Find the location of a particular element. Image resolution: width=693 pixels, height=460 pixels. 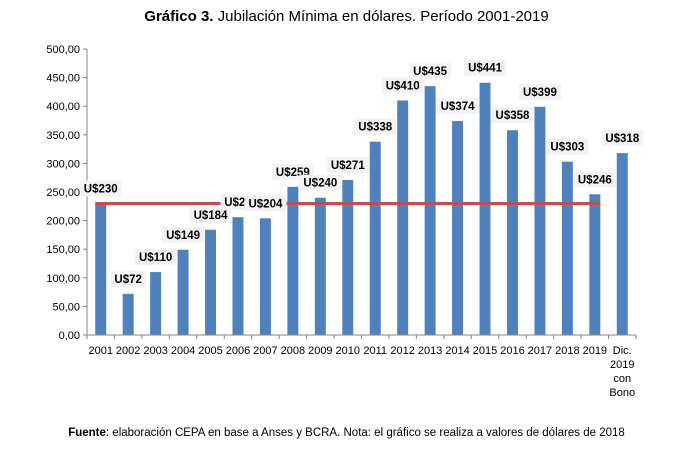

data-label: U$246 is located at coordinates (594, 179).